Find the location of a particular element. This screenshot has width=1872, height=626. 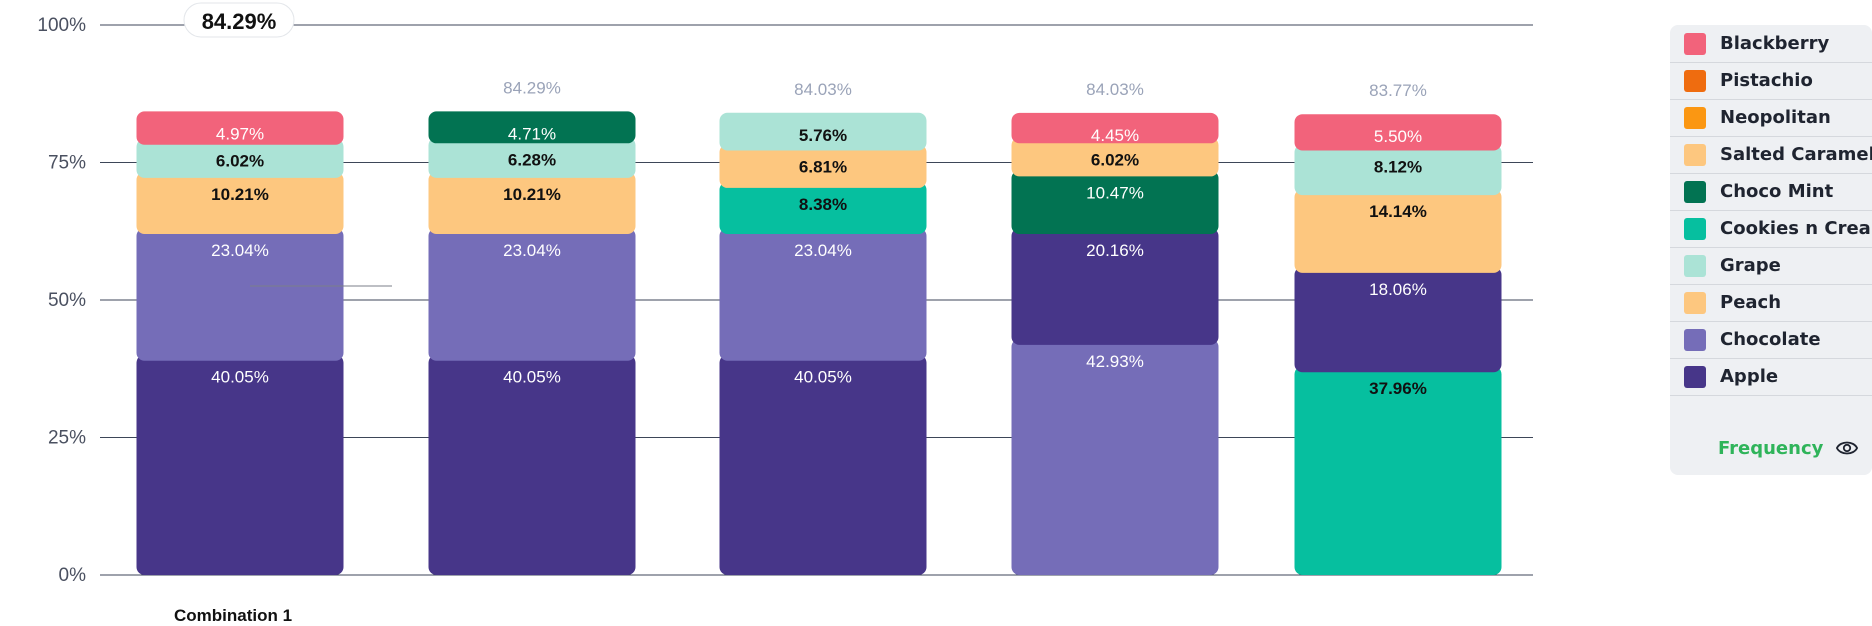

segment-label: 10.47% is located at coordinates (1115, 192).